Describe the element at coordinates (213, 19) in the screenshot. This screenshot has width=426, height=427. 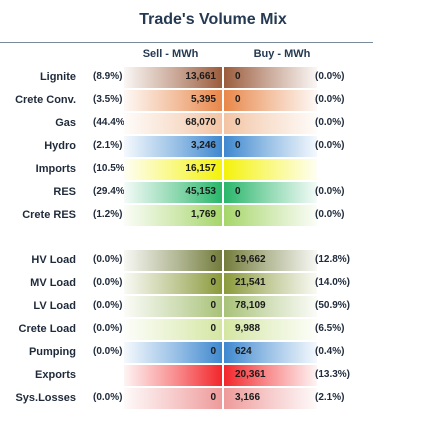
I see `chart-title: Trade's Volume Mix` at that location.